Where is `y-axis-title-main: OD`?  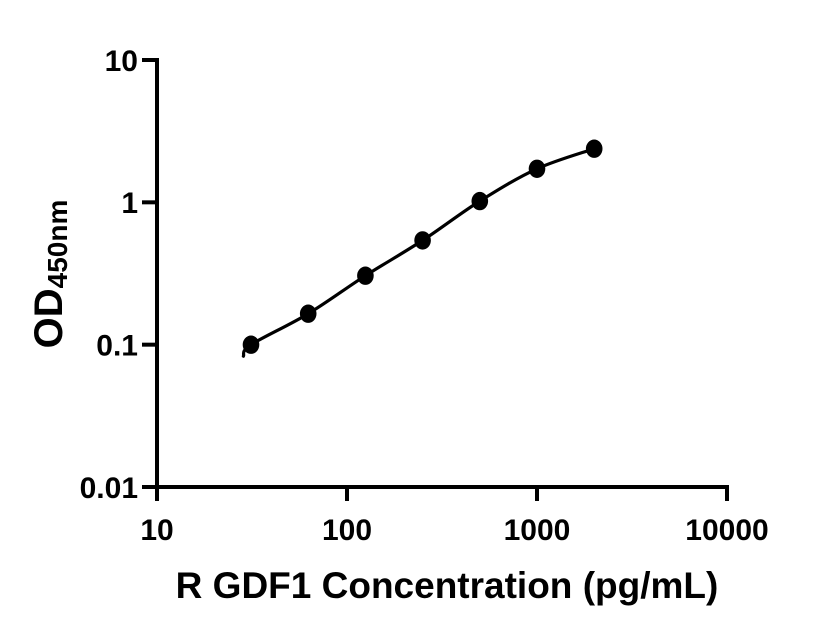
y-axis-title-main: OD is located at coordinates (49, 318).